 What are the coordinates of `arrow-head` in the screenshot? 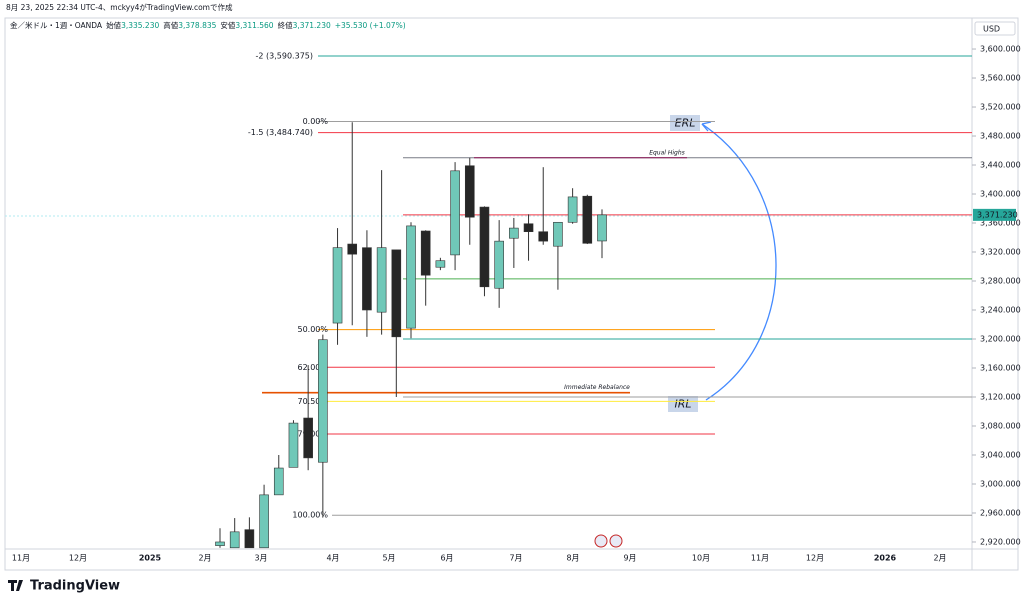 It's located at (706, 126).